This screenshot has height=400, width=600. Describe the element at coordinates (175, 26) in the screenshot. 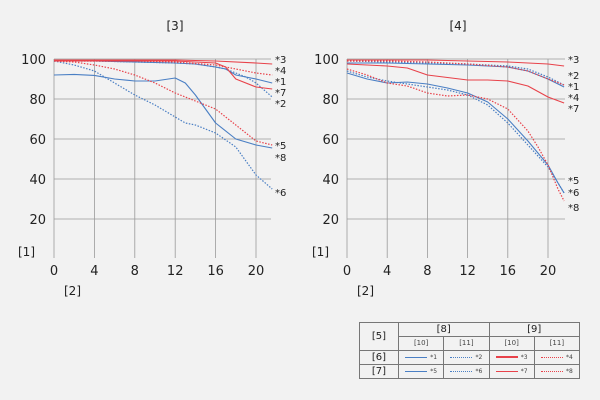

I see `chart-title: [3]` at that location.